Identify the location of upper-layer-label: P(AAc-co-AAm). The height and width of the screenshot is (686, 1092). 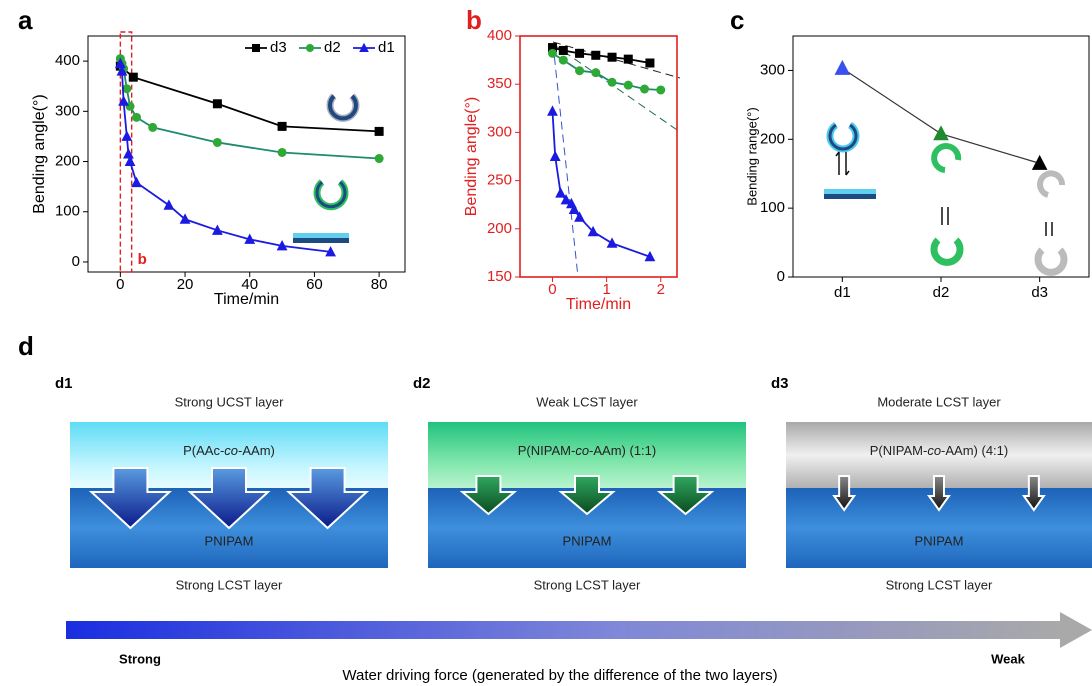
(229, 450).